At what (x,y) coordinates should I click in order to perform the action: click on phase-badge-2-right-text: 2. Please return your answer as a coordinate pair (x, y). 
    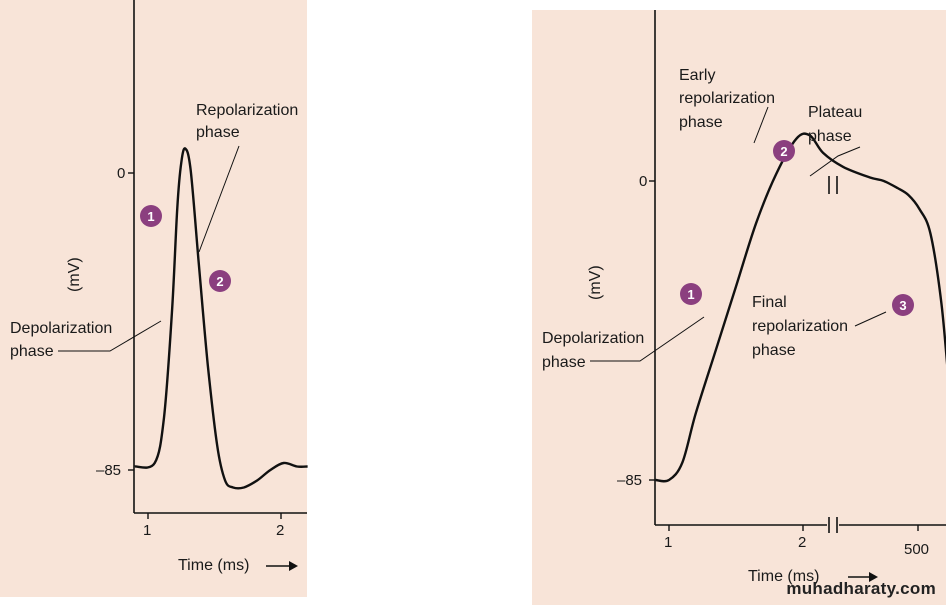
    Looking at the image, I should click on (783, 151).